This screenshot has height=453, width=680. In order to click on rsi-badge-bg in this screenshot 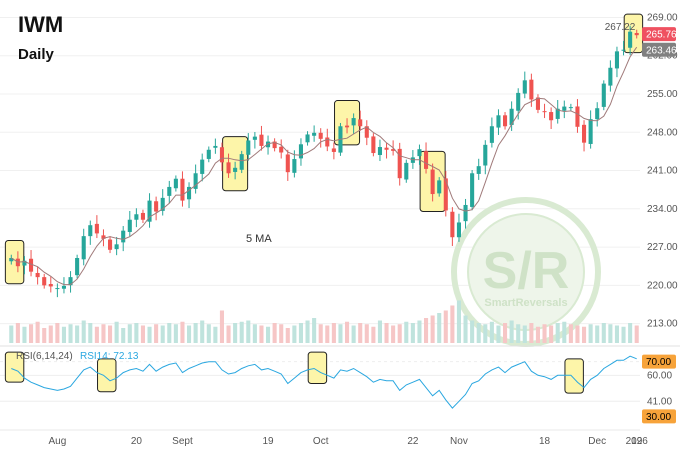, I will do `click(659, 361)`.